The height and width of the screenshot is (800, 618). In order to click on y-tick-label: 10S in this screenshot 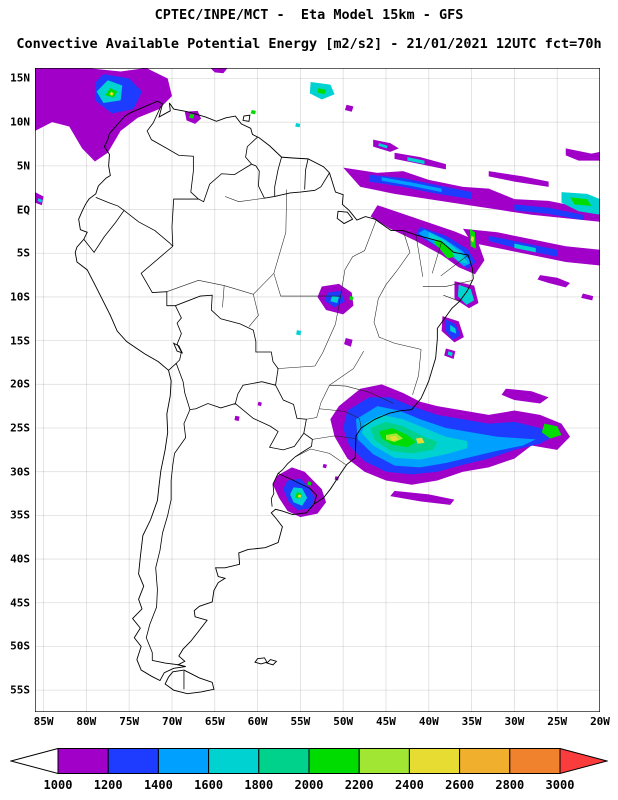, I will do `click(20, 297)`.